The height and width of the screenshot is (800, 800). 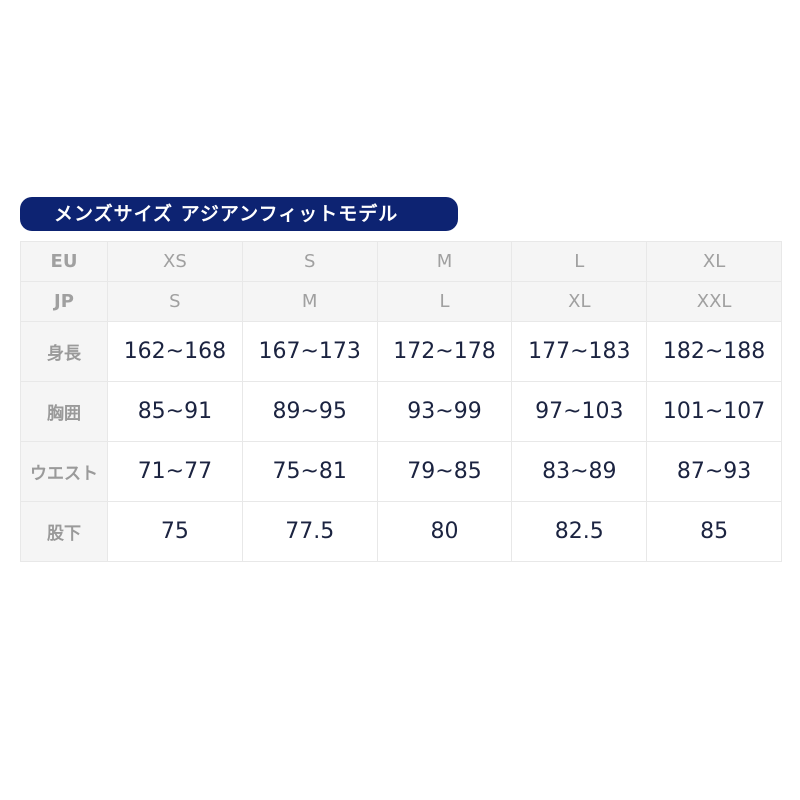 What do you see at coordinates (175, 471) in the screenshot?
I see `table-cell: 71~77` at bounding box center [175, 471].